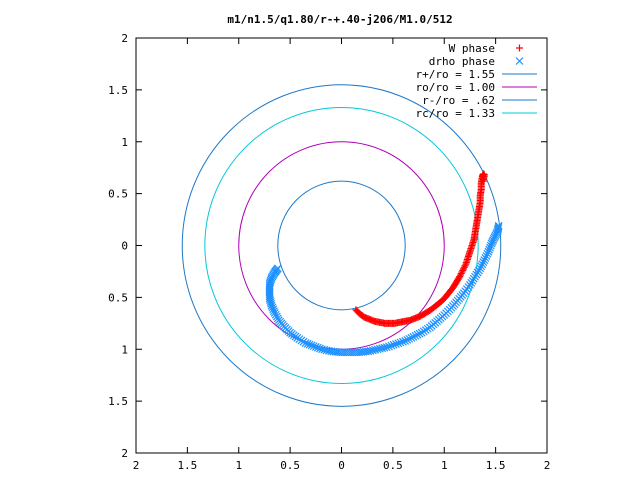  I want to click on legend-label: ro/ro = 1.00, so click(455, 87).